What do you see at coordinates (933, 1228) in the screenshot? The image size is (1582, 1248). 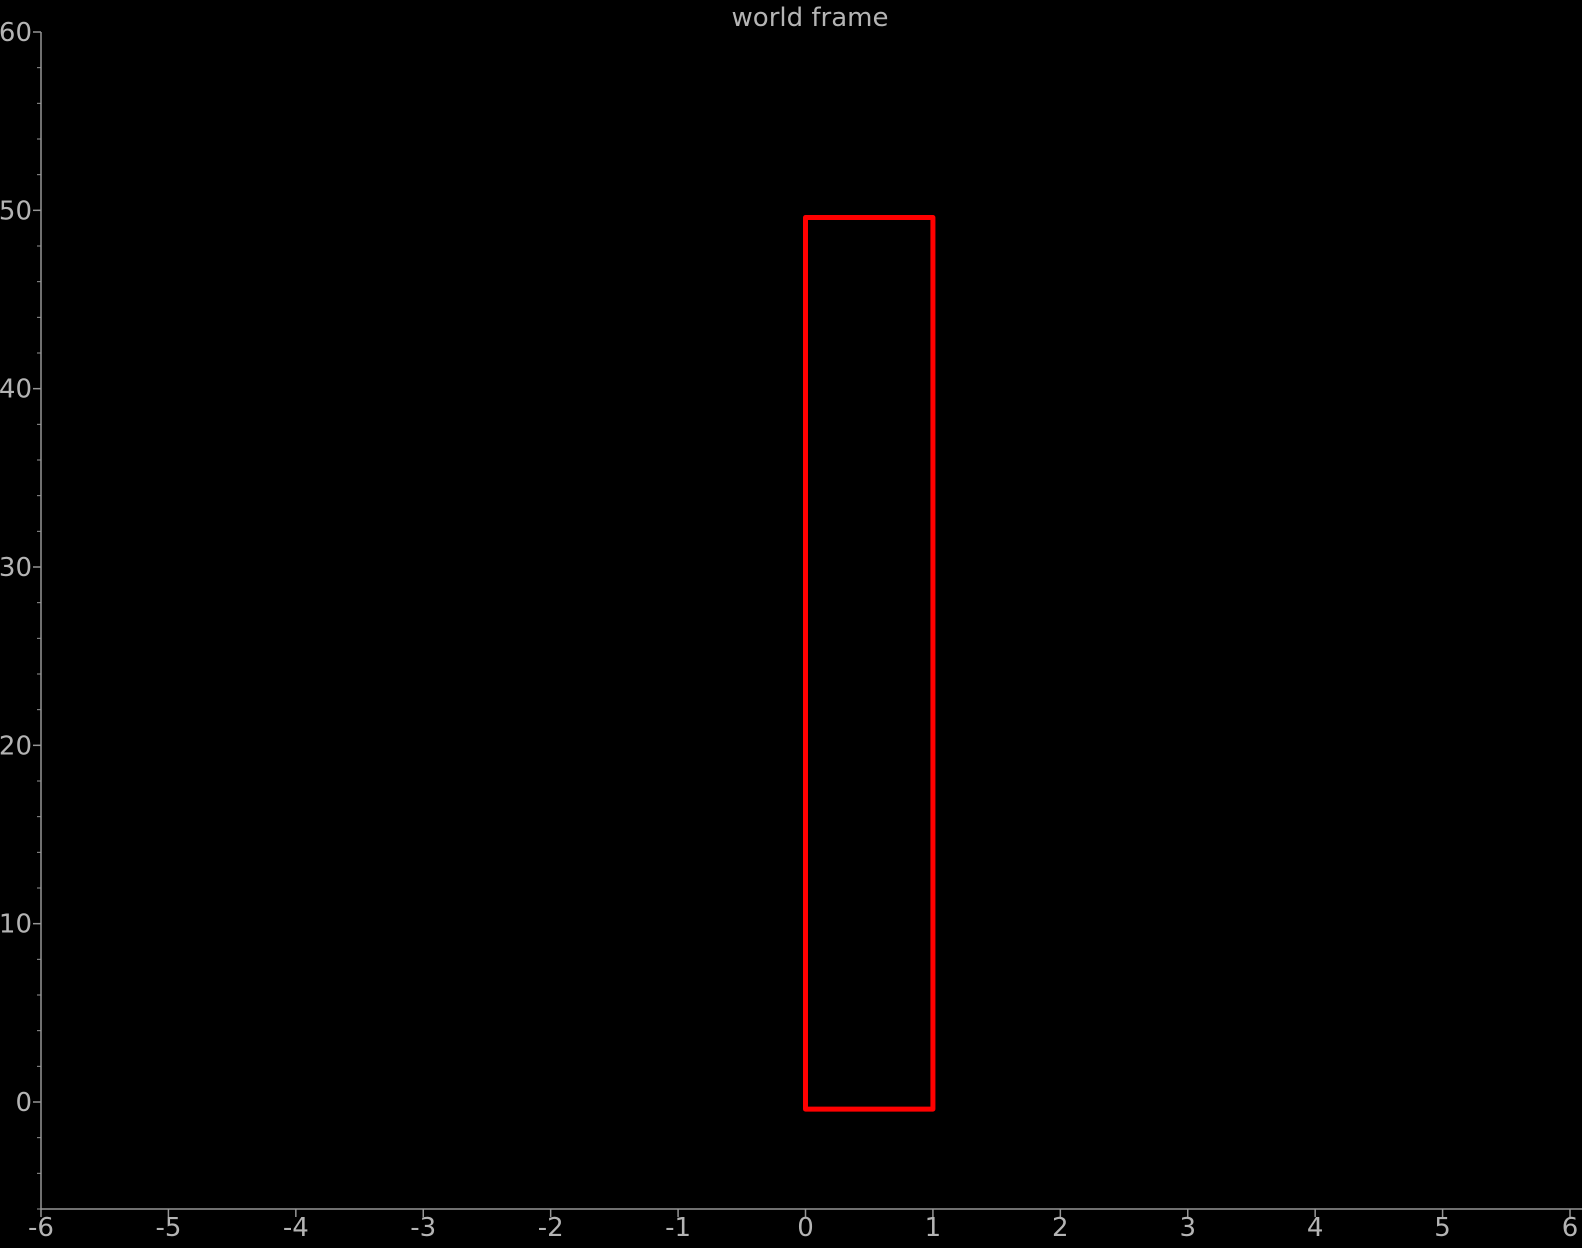 I see `x-tick-label: 1` at bounding box center [933, 1228].